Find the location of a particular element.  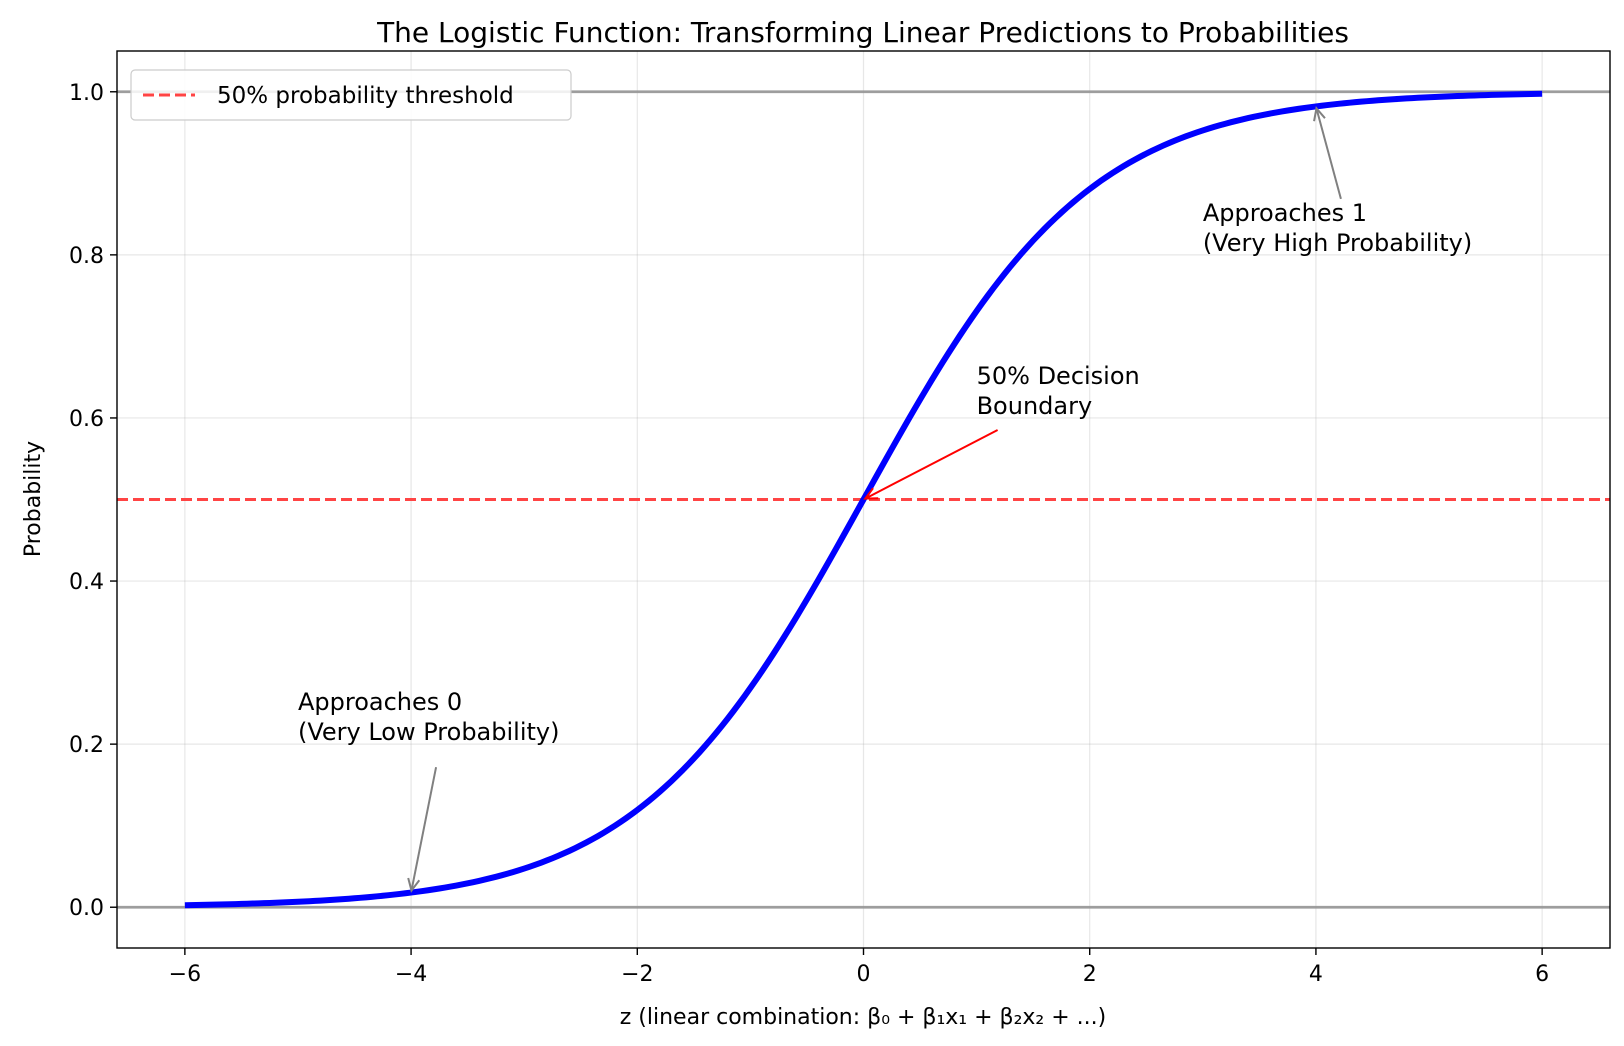

x-tick-label: 6 is located at coordinates (1542, 974).